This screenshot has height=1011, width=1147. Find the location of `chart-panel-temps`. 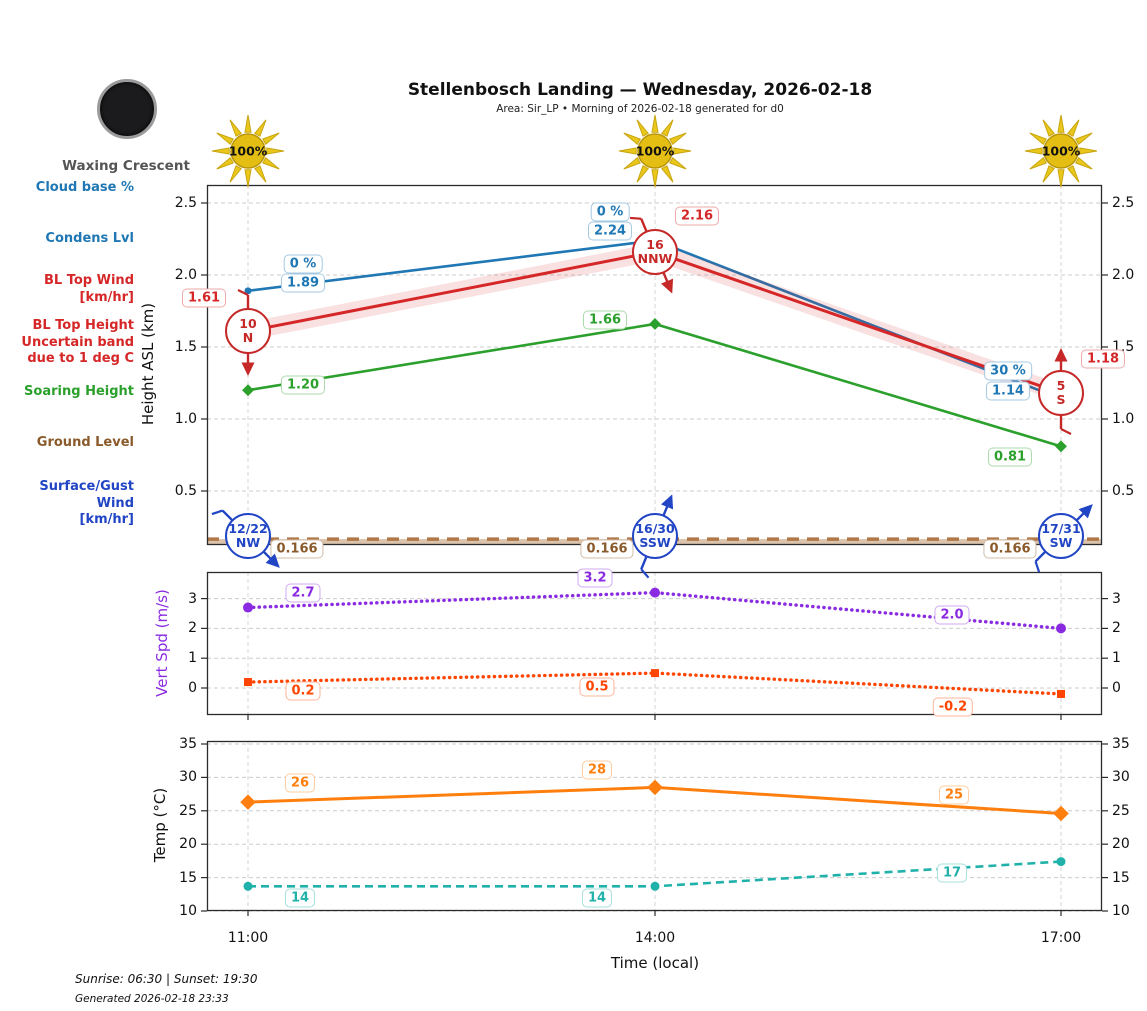

chart-panel-temps is located at coordinates (654, 828).